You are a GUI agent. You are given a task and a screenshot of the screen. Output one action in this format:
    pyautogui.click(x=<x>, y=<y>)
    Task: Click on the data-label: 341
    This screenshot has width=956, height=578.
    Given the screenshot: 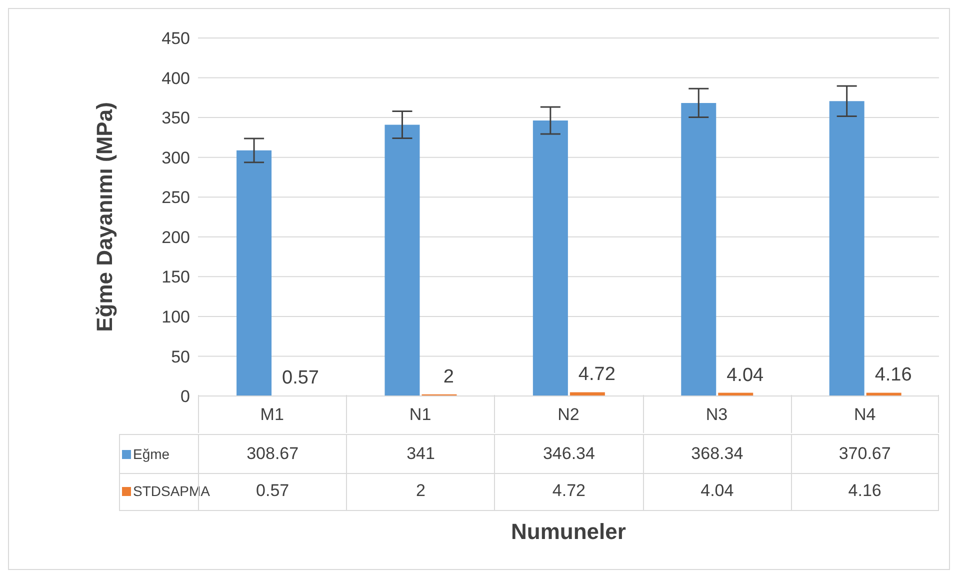 What is the action you would take?
    pyautogui.click(x=420, y=454)
    